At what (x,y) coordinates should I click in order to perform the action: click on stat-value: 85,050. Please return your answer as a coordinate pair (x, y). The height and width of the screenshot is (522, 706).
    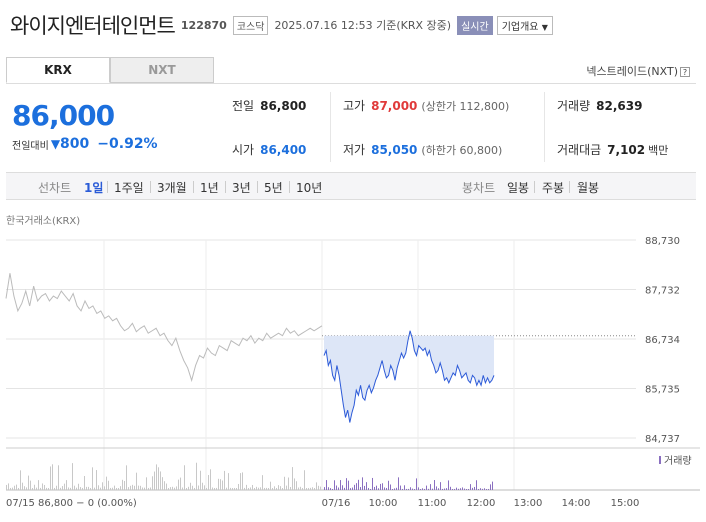
    Looking at the image, I should click on (394, 149).